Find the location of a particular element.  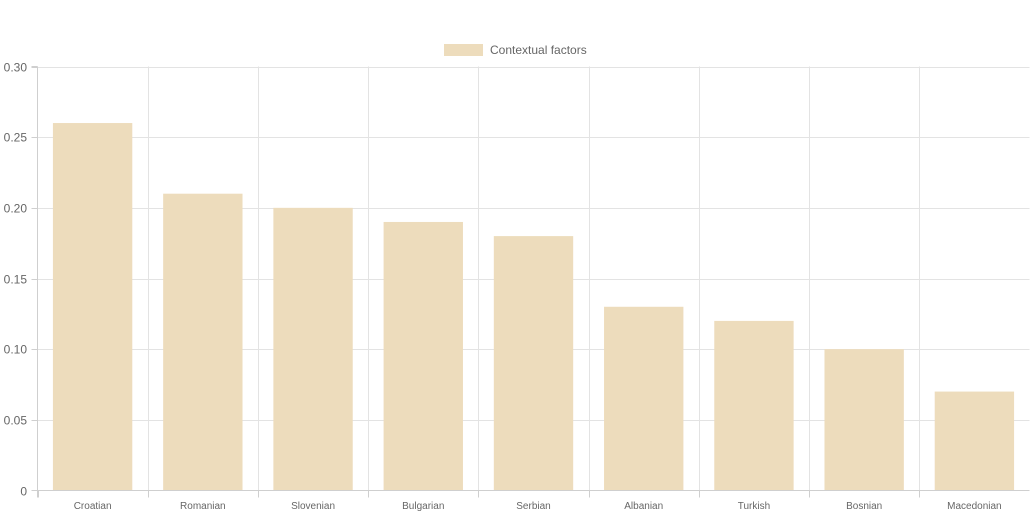

legend: Contextual factors is located at coordinates (515, 50).